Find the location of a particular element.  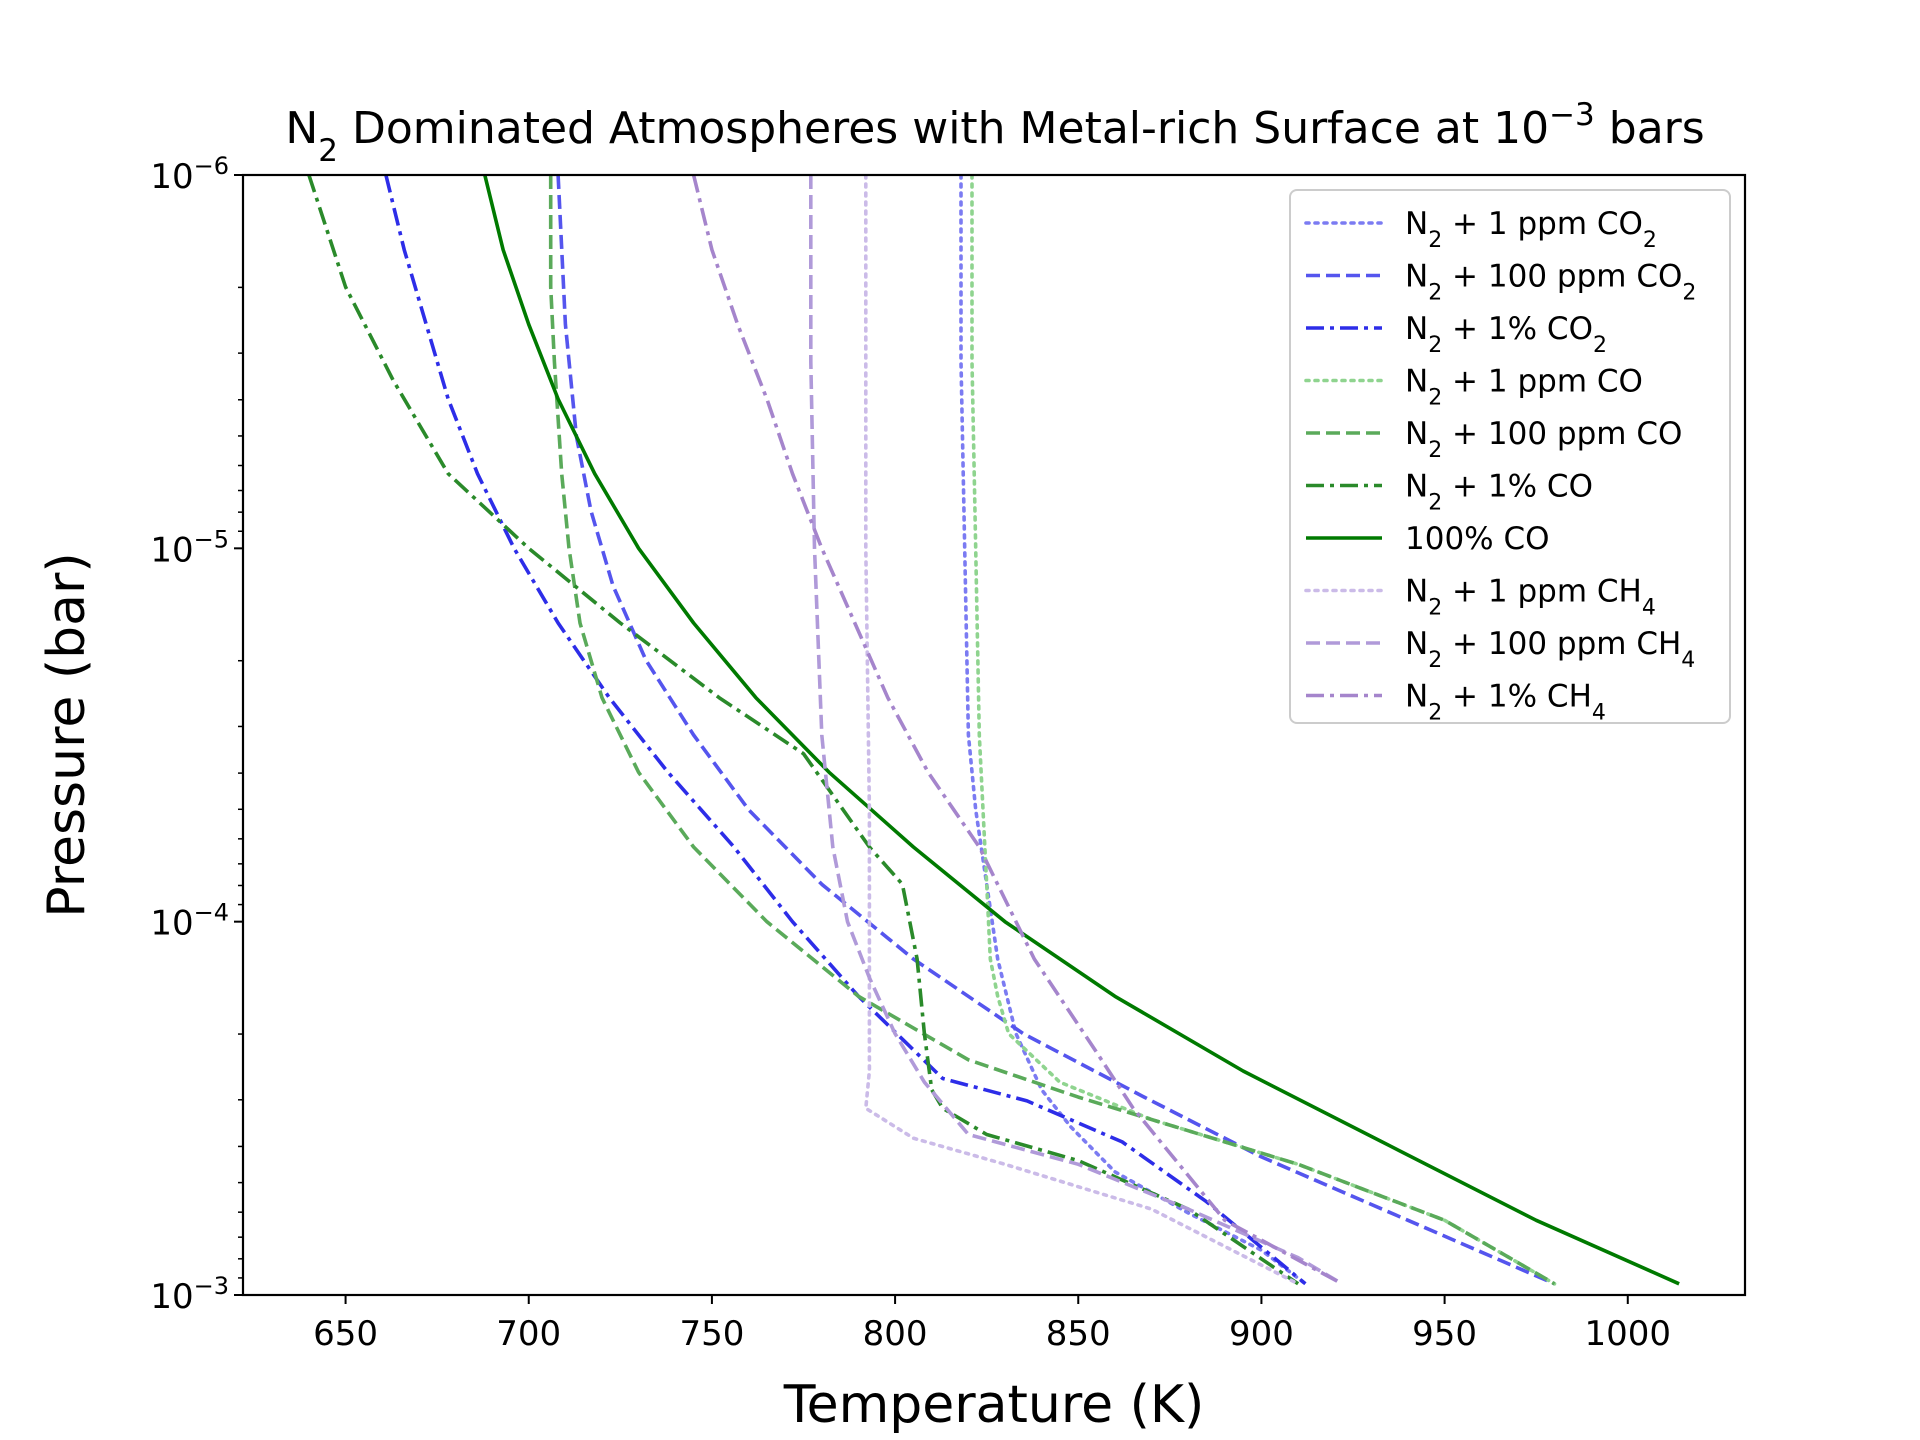

x-tick-label: 700 is located at coordinates (528, 1334).